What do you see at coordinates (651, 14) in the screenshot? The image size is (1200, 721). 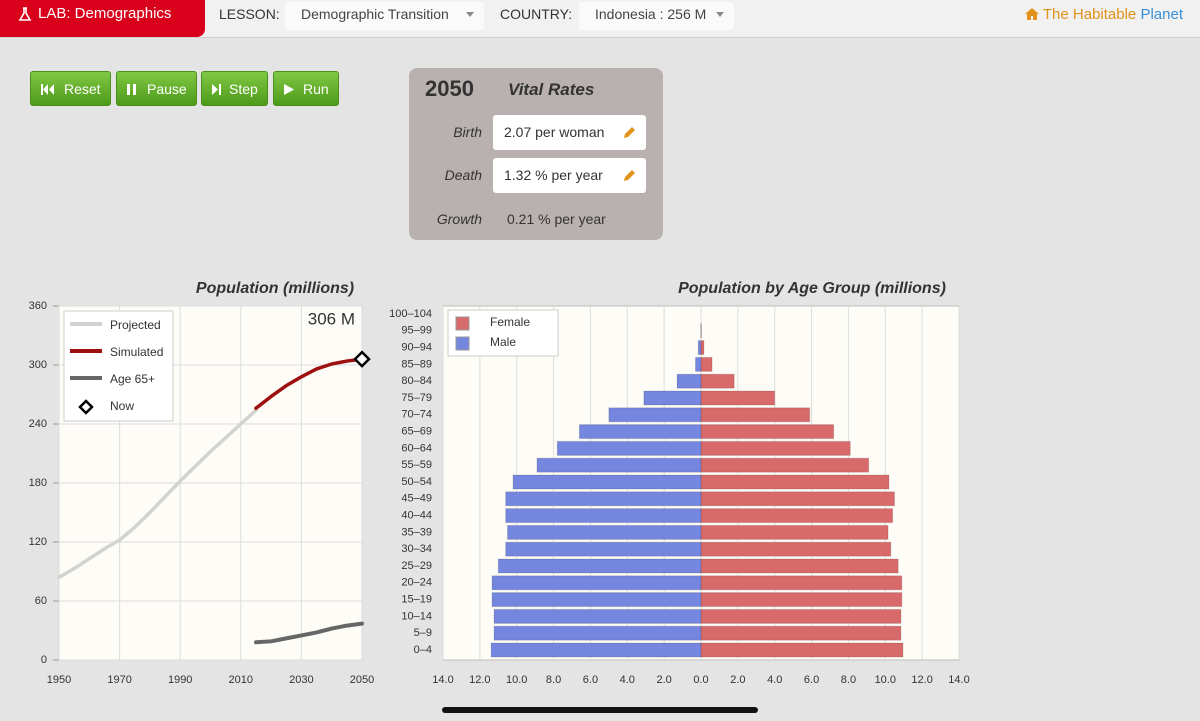 I see `country-value: Indonesia : 256 M` at bounding box center [651, 14].